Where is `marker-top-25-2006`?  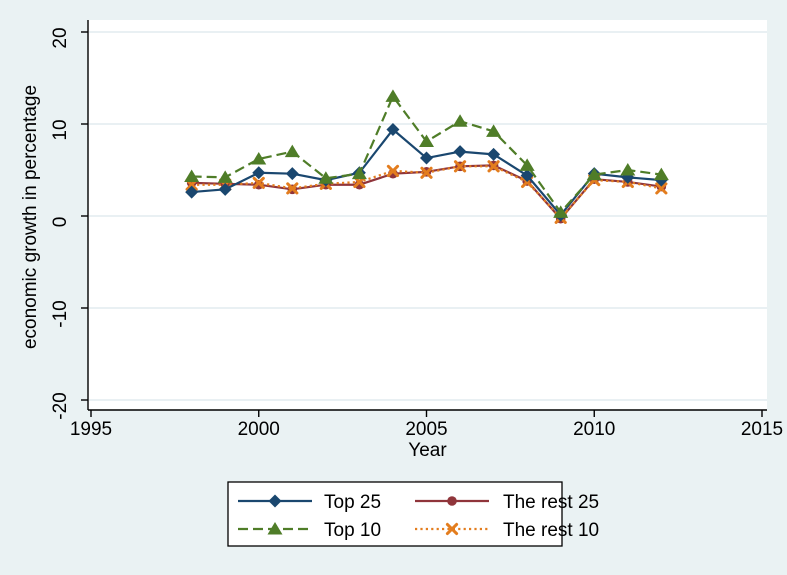 marker-top-25-2006 is located at coordinates (460, 152).